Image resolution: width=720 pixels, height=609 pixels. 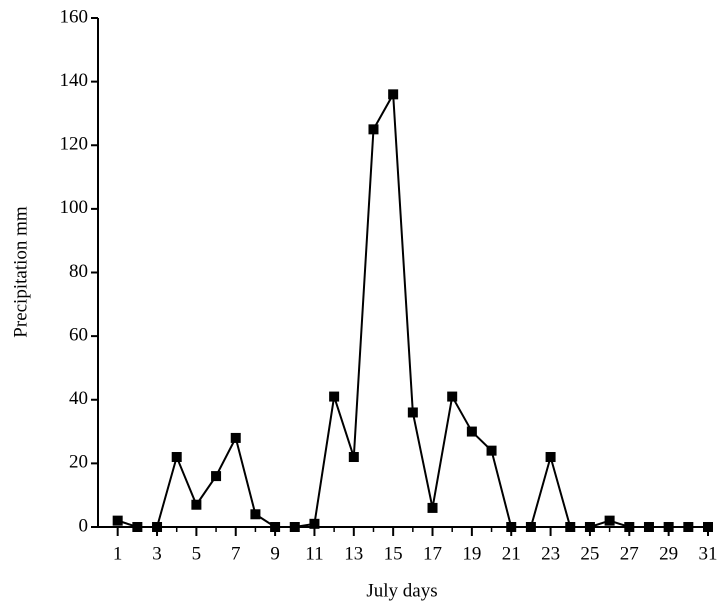 I want to click on x-tick-label: 31, so click(x=708, y=553).